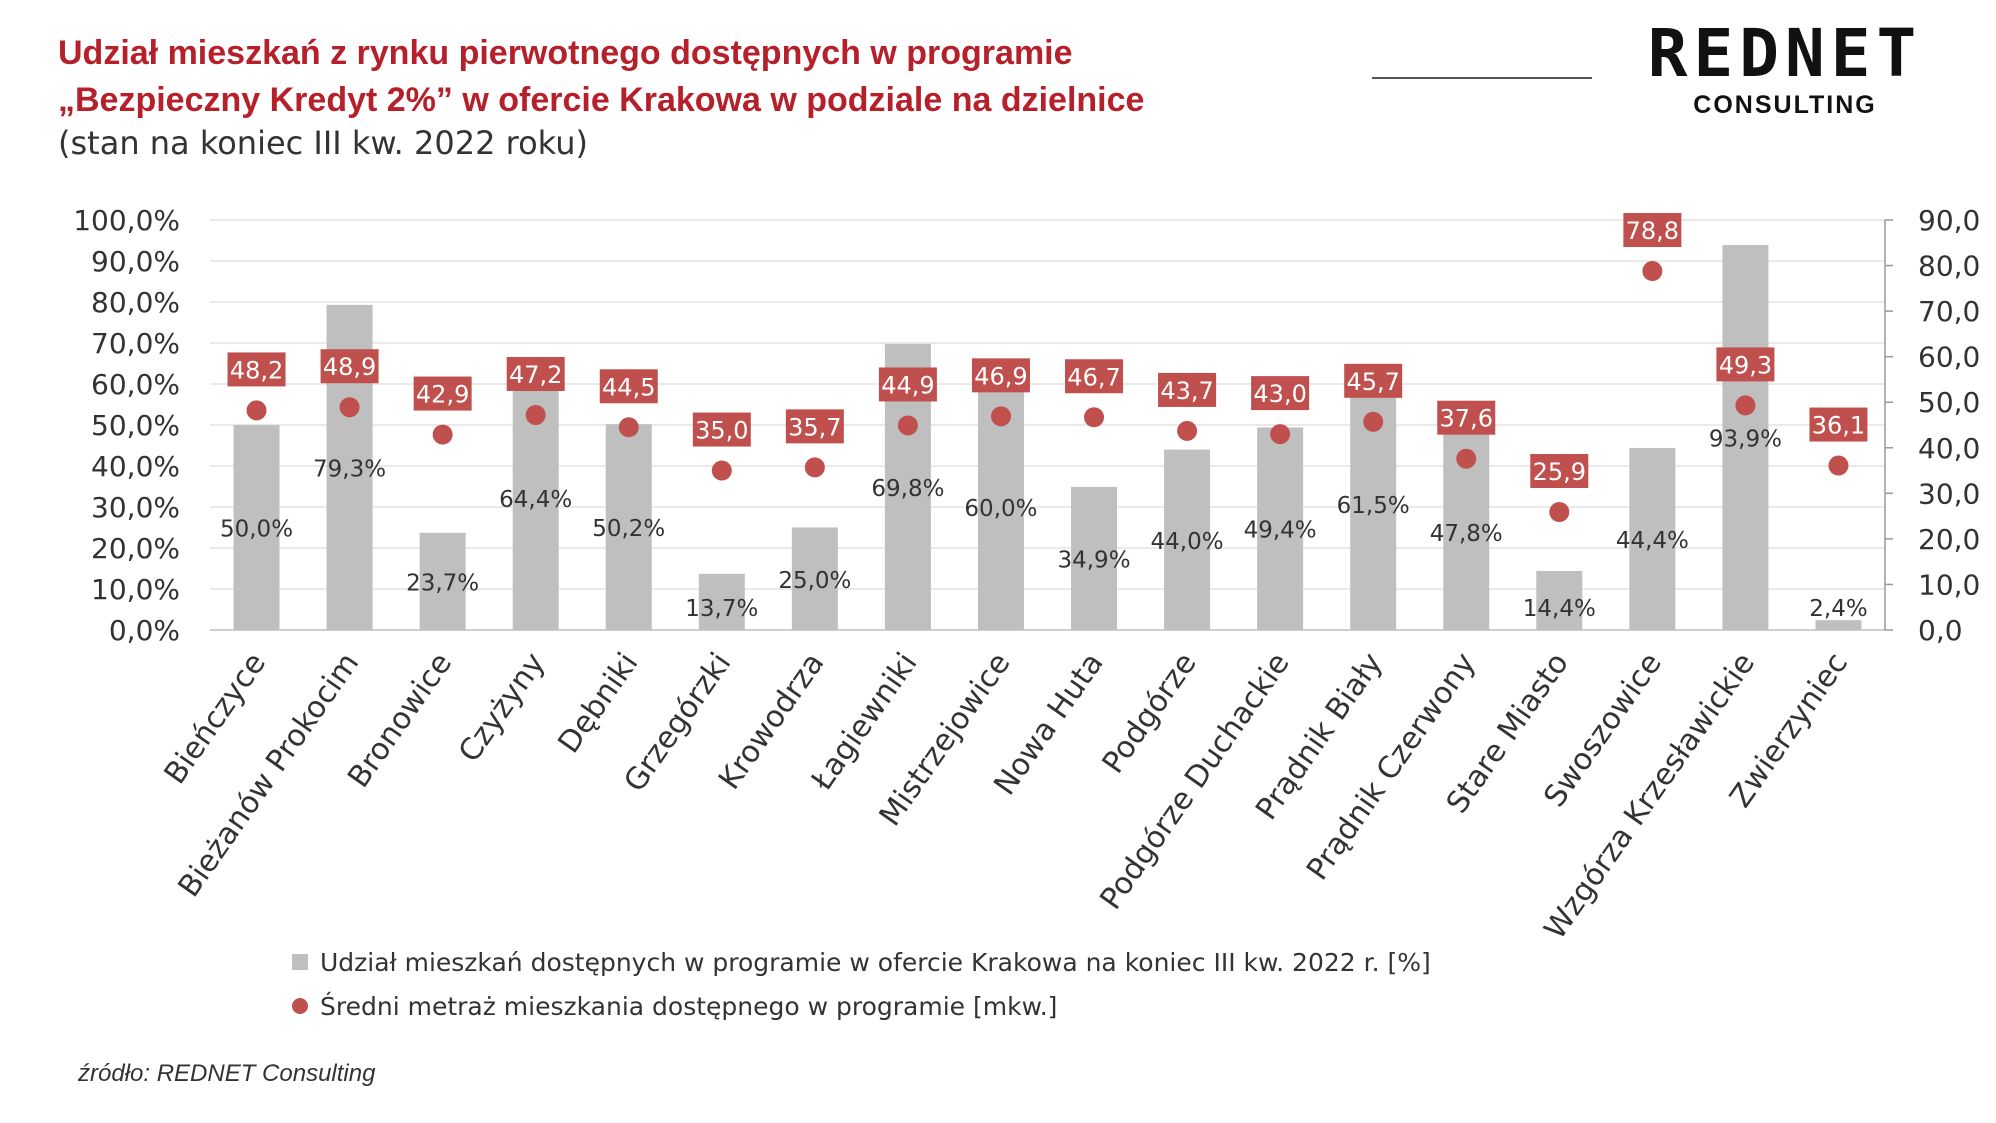 Image resolution: width=1996 pixels, height=1123 pixels. Describe the element at coordinates (535, 500) in the screenshot. I see `bar-data-label: 64,4%` at that location.